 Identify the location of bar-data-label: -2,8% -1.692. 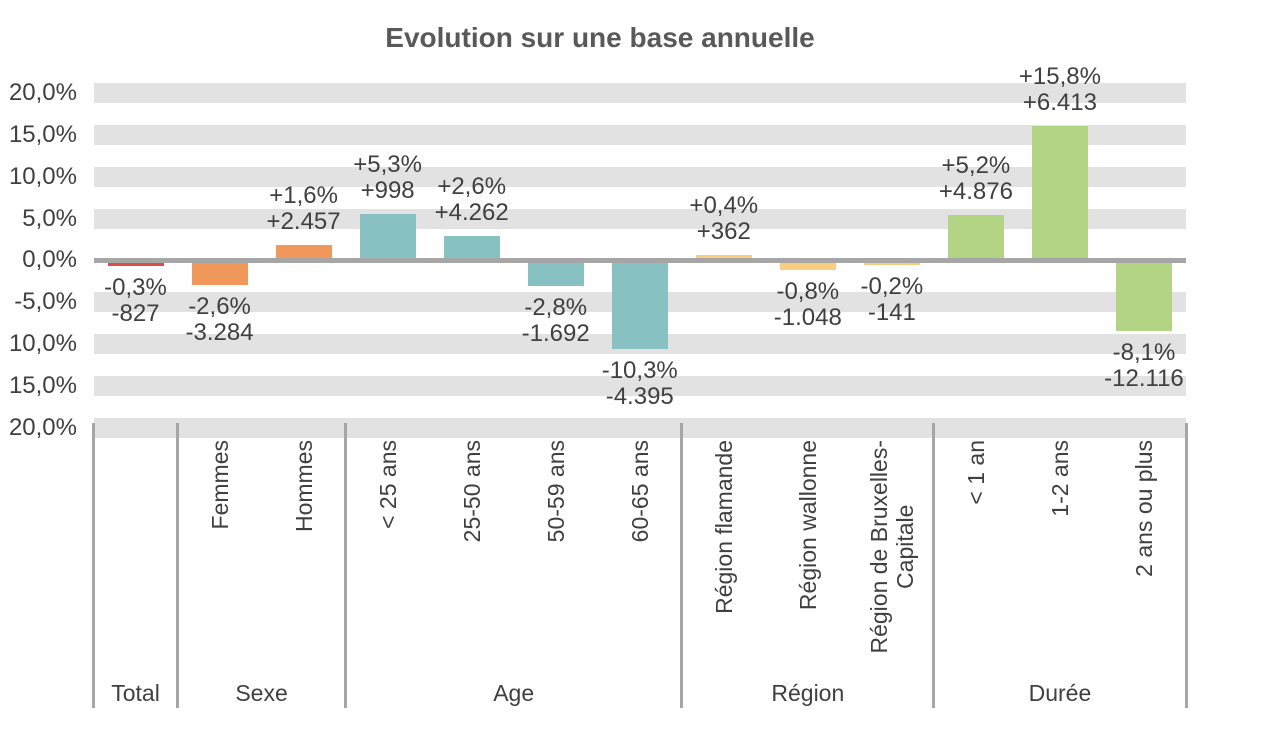
(556, 321).